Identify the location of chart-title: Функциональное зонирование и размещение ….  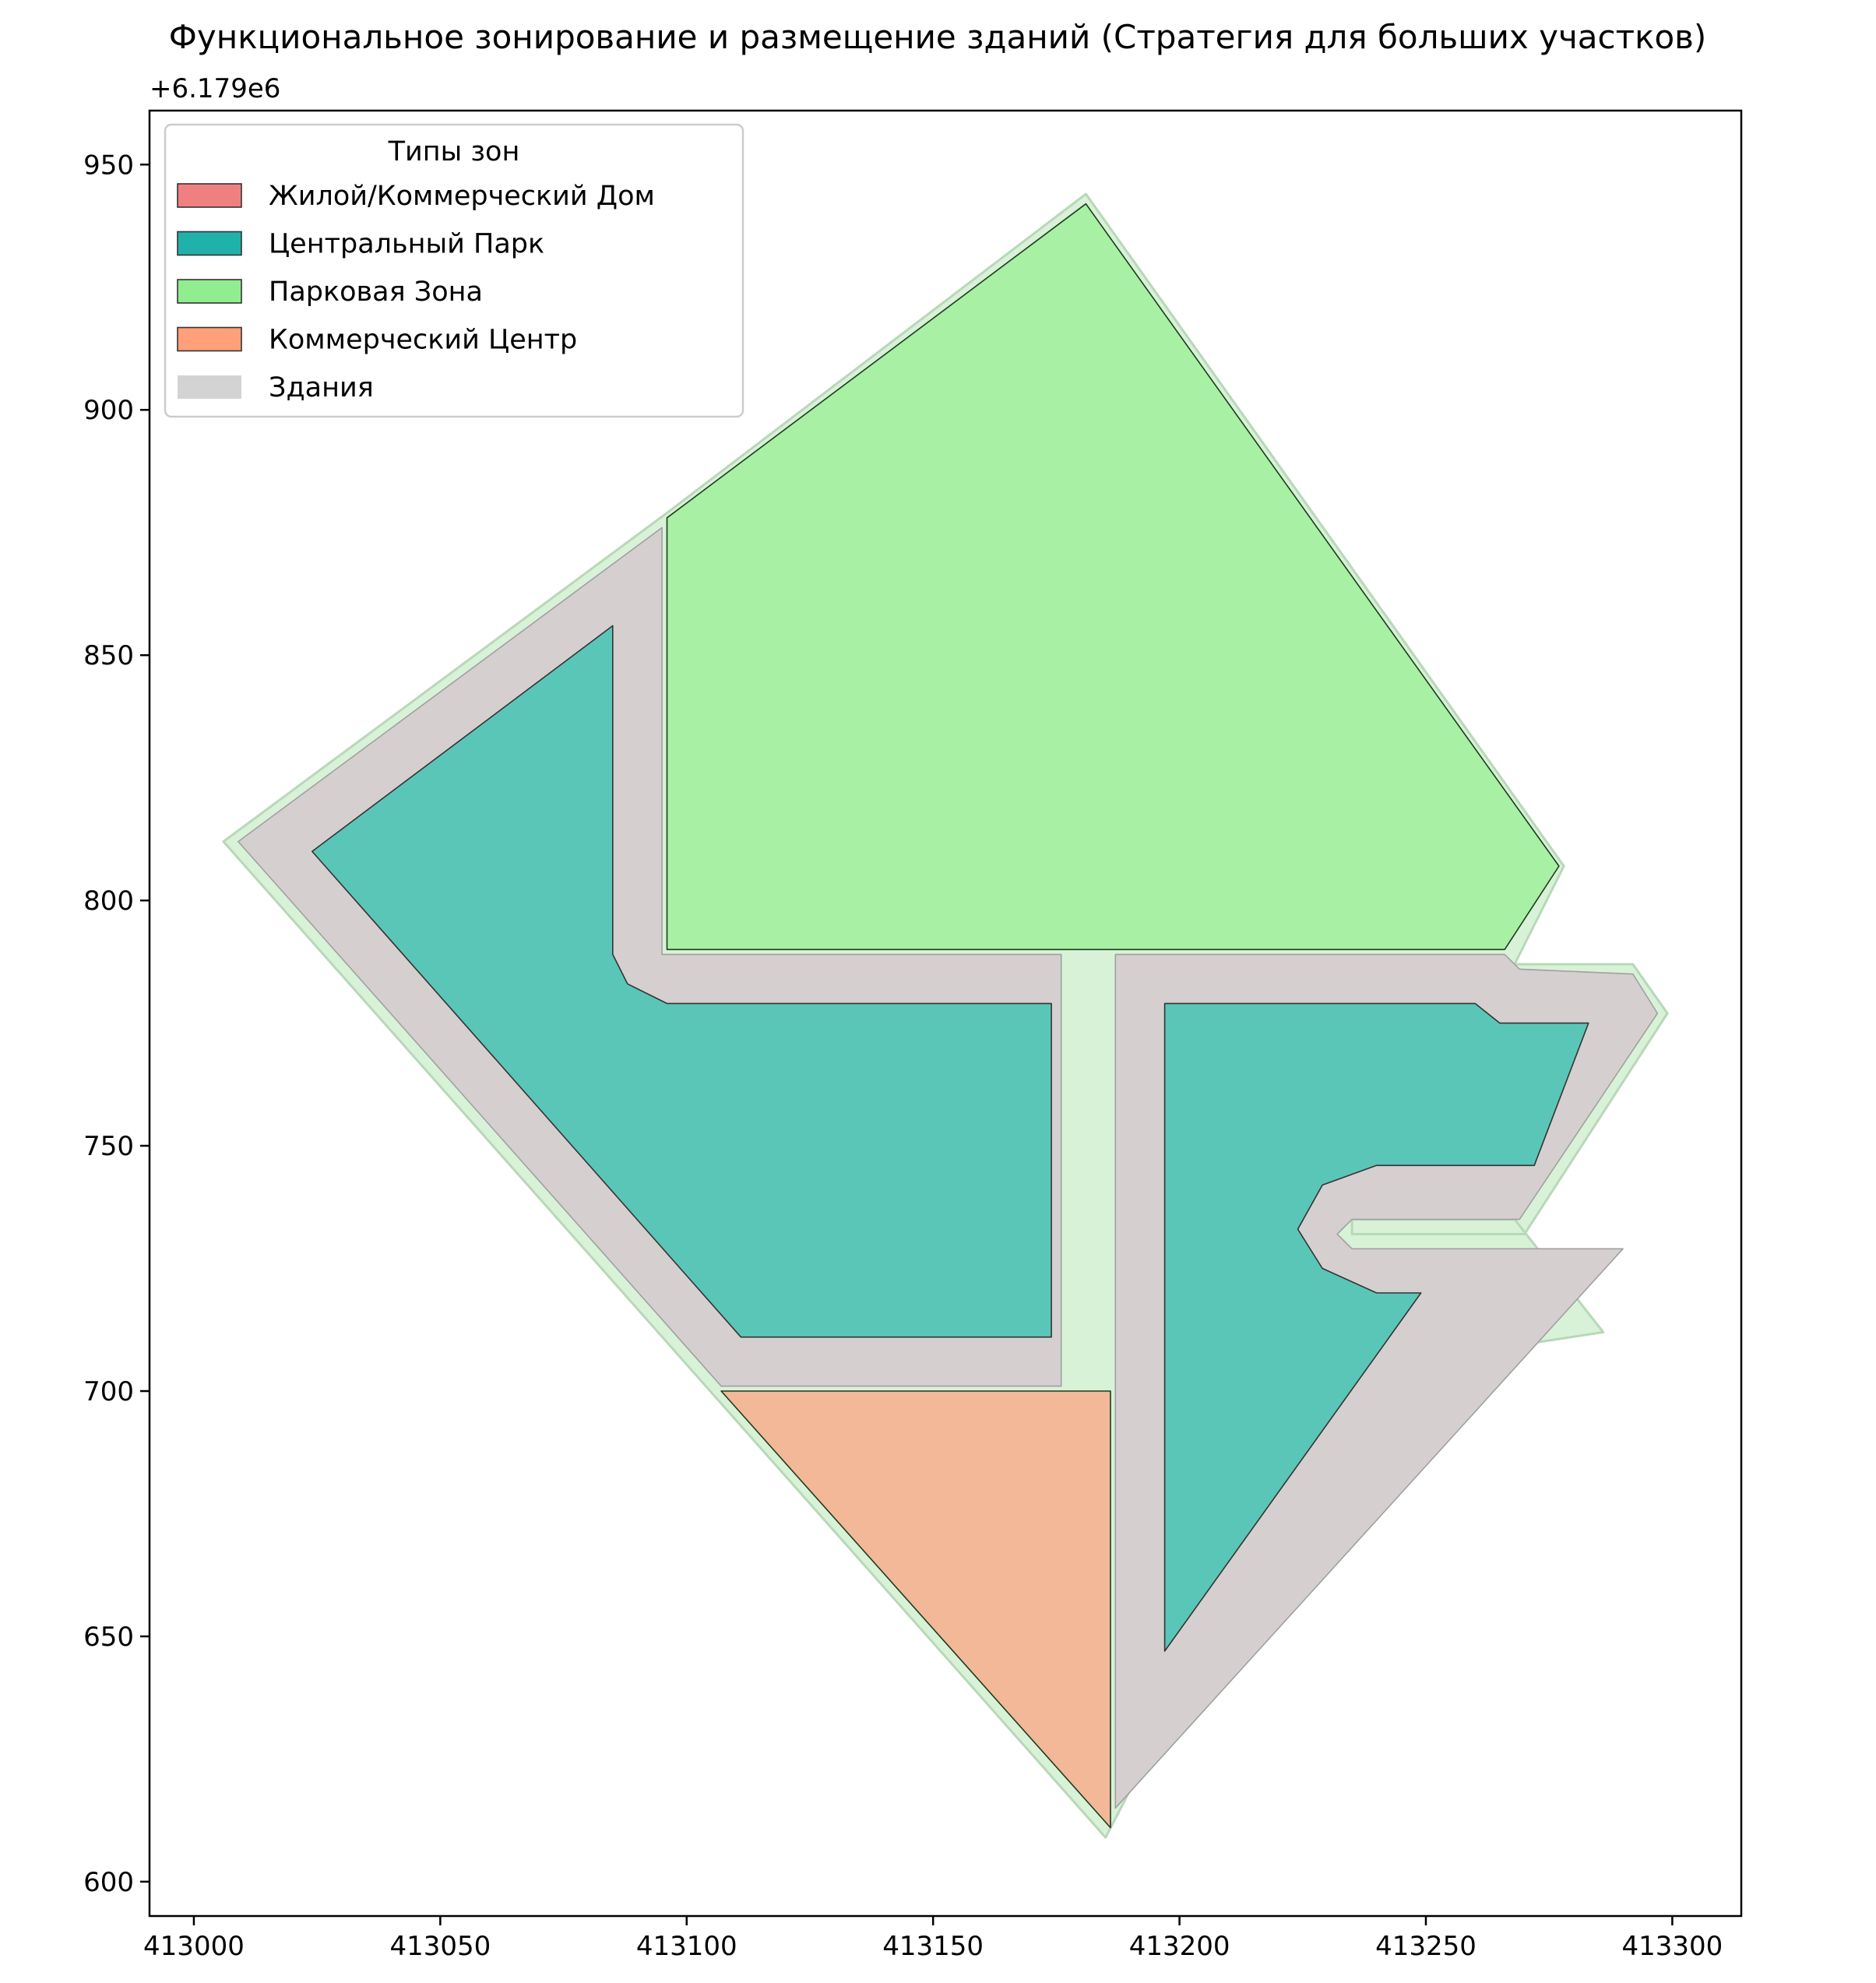
(938, 37).